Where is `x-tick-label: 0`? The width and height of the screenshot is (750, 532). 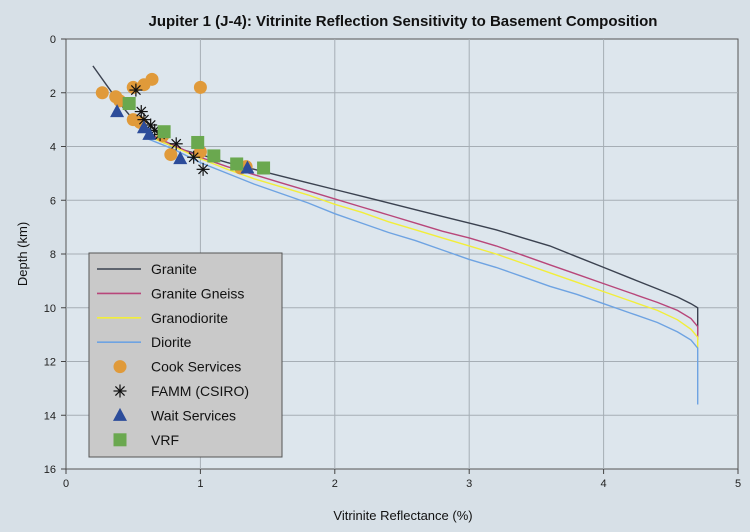 x-tick-label: 0 is located at coordinates (66, 484).